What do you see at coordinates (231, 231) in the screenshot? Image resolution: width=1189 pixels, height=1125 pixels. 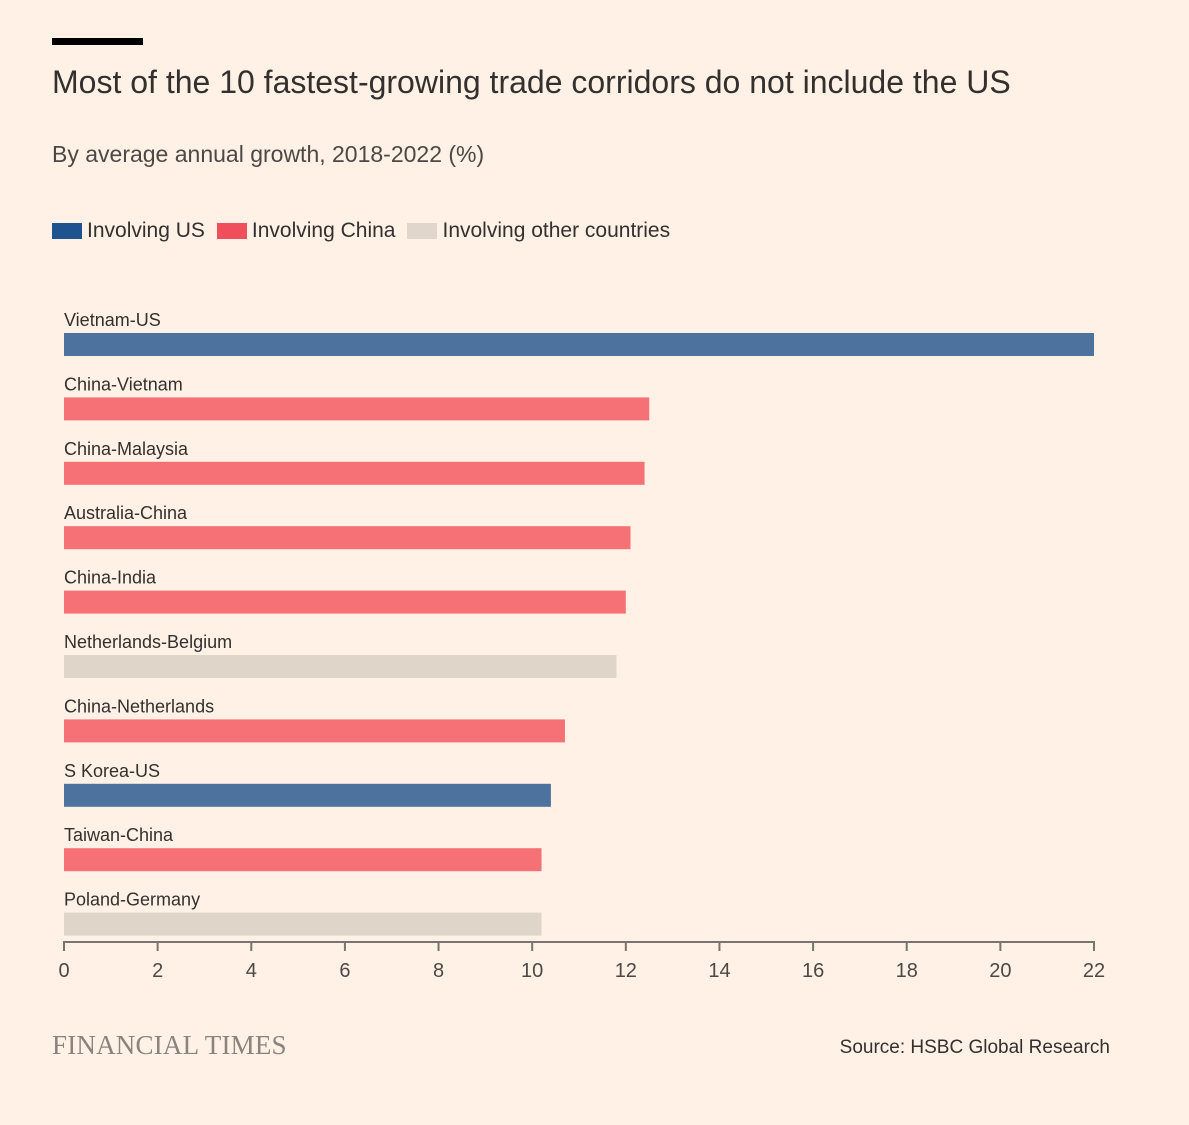 I see `legend-swatch-china` at bounding box center [231, 231].